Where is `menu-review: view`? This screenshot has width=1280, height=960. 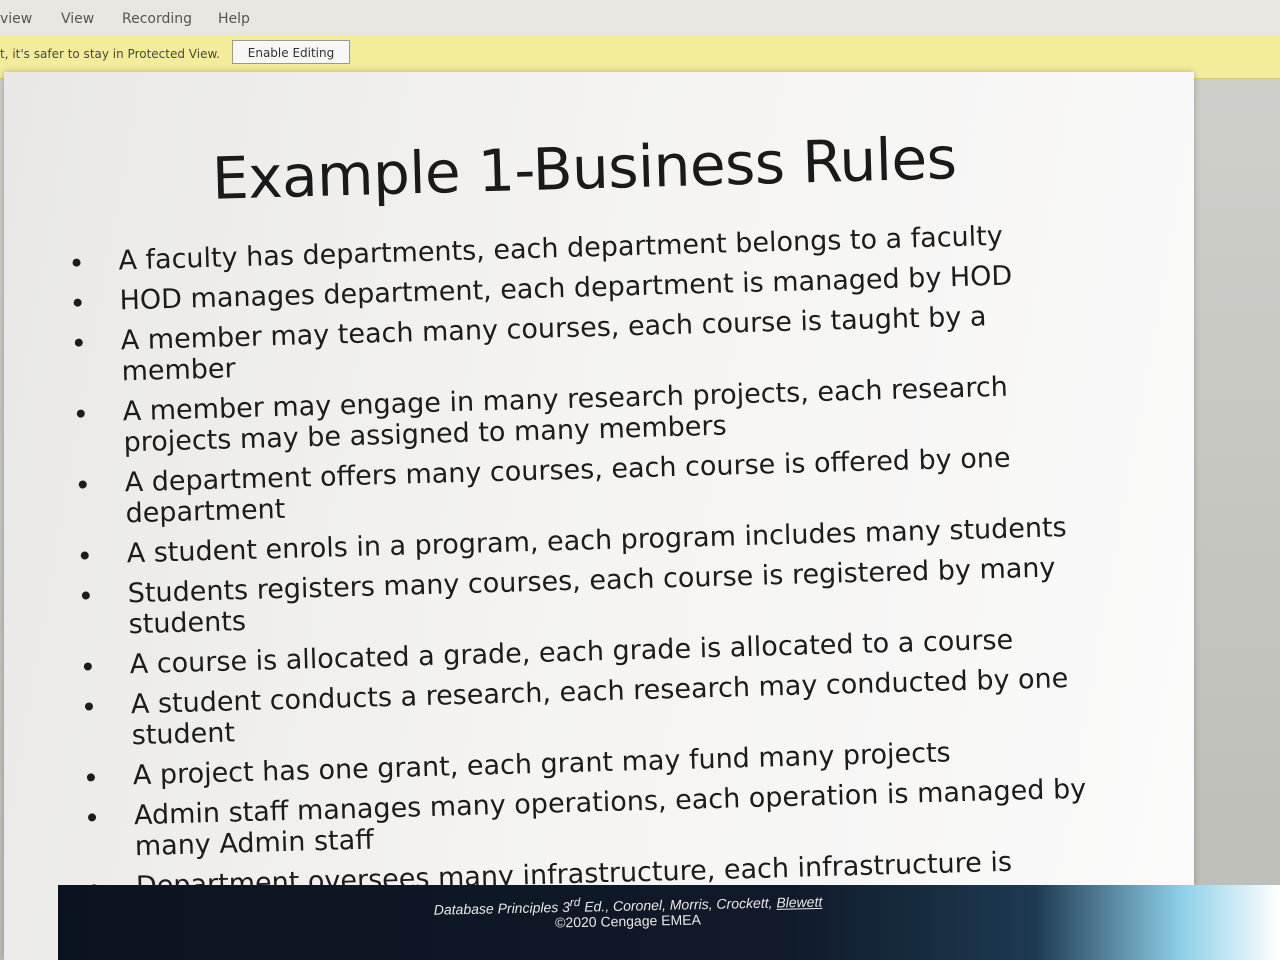 menu-review: view is located at coordinates (16, 19).